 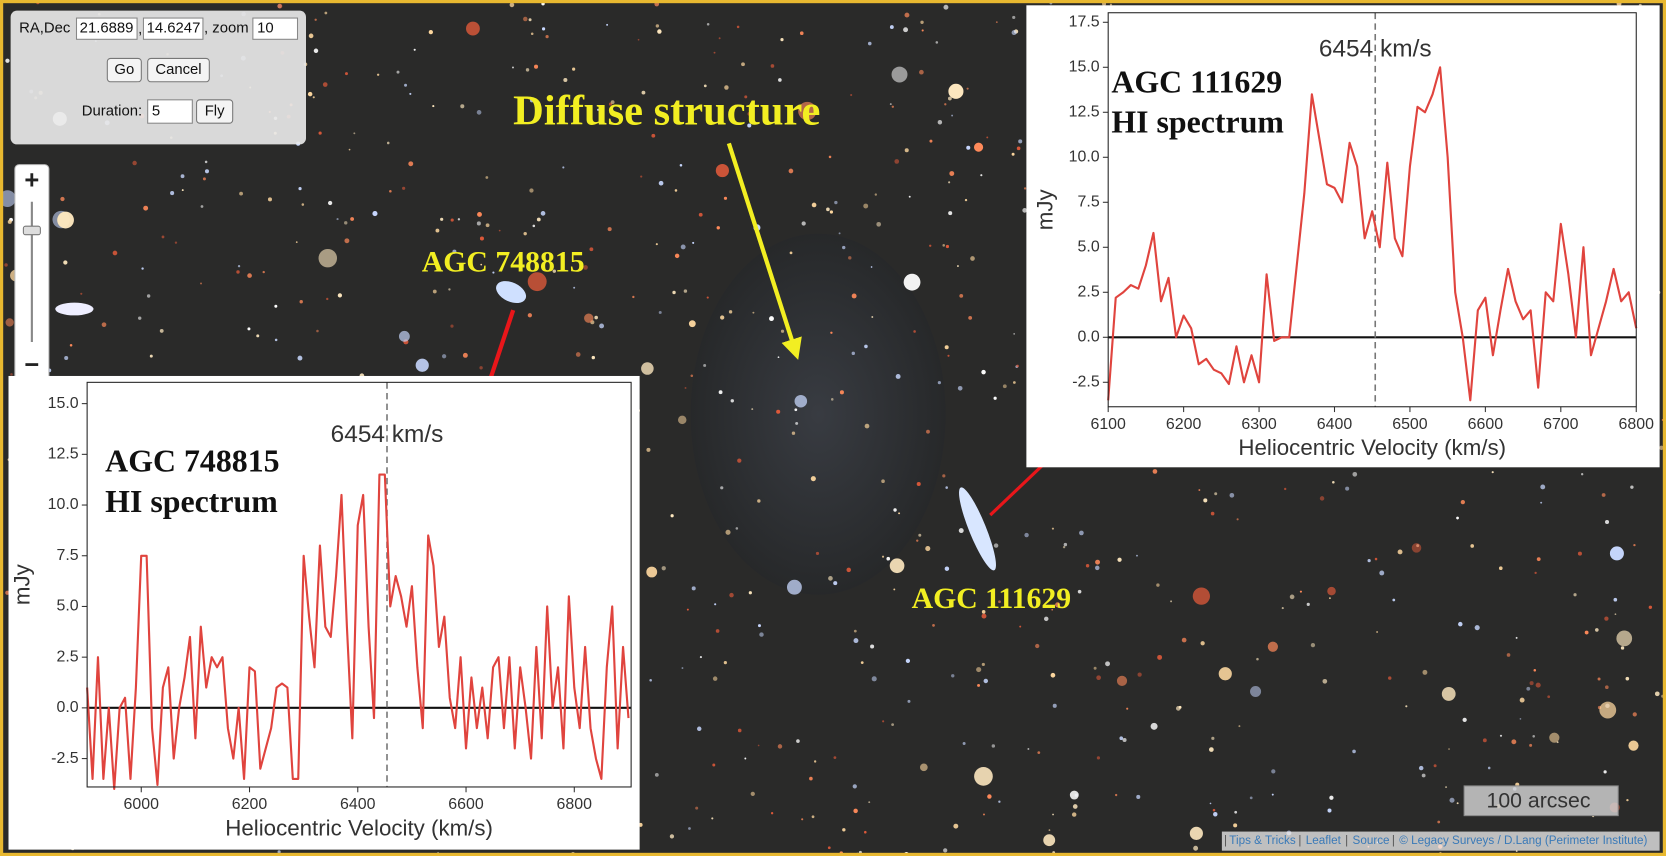 I want to click on button-label: Cancel, so click(x=178, y=70).